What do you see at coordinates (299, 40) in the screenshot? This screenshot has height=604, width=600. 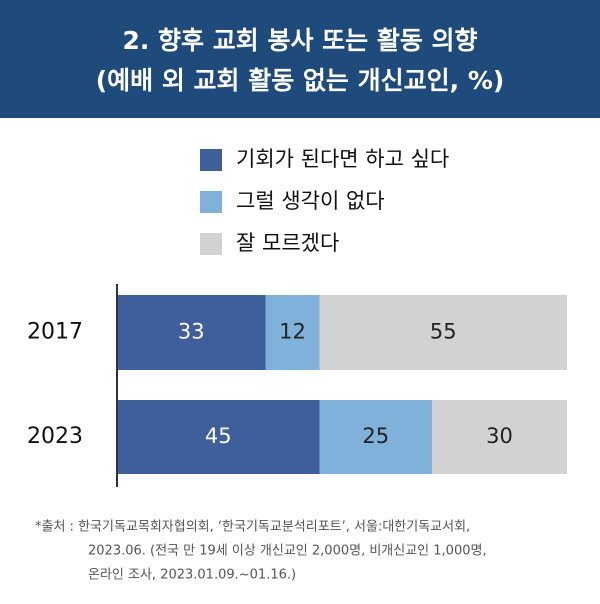 I see `chart-title: 2. 향후 교회 봉사 또는 활동 의향` at bounding box center [299, 40].